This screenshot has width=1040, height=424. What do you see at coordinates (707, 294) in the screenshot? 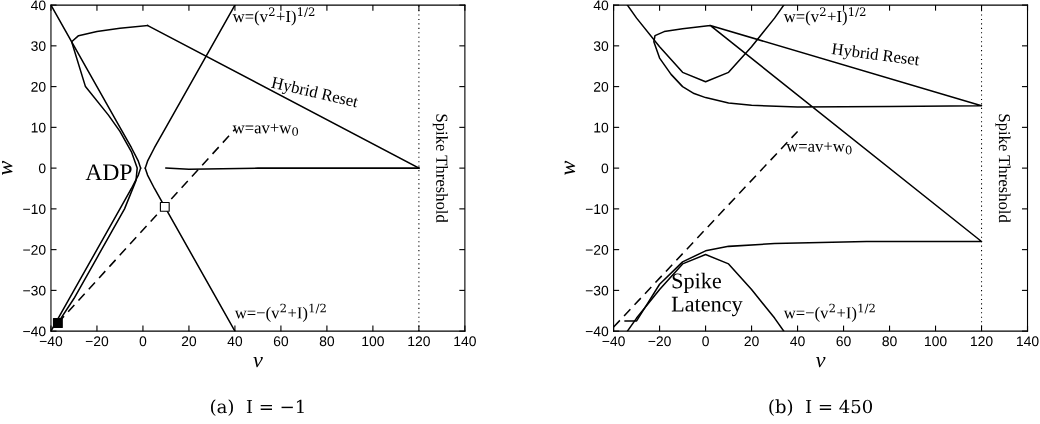
I see `annotation: Spike Latency` at bounding box center [707, 294].